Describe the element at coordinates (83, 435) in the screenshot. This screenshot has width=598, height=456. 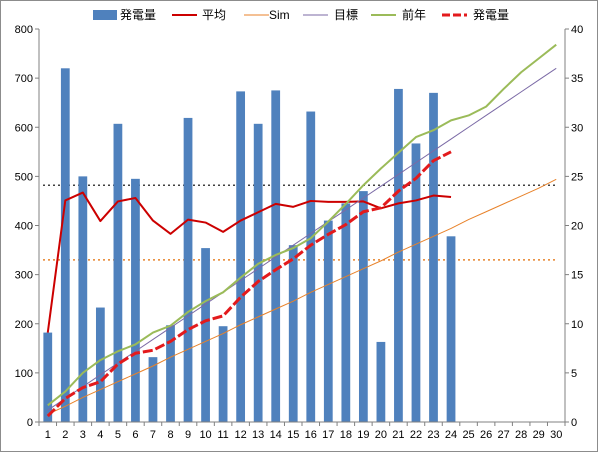
I see `x-tick-label: 3` at that location.